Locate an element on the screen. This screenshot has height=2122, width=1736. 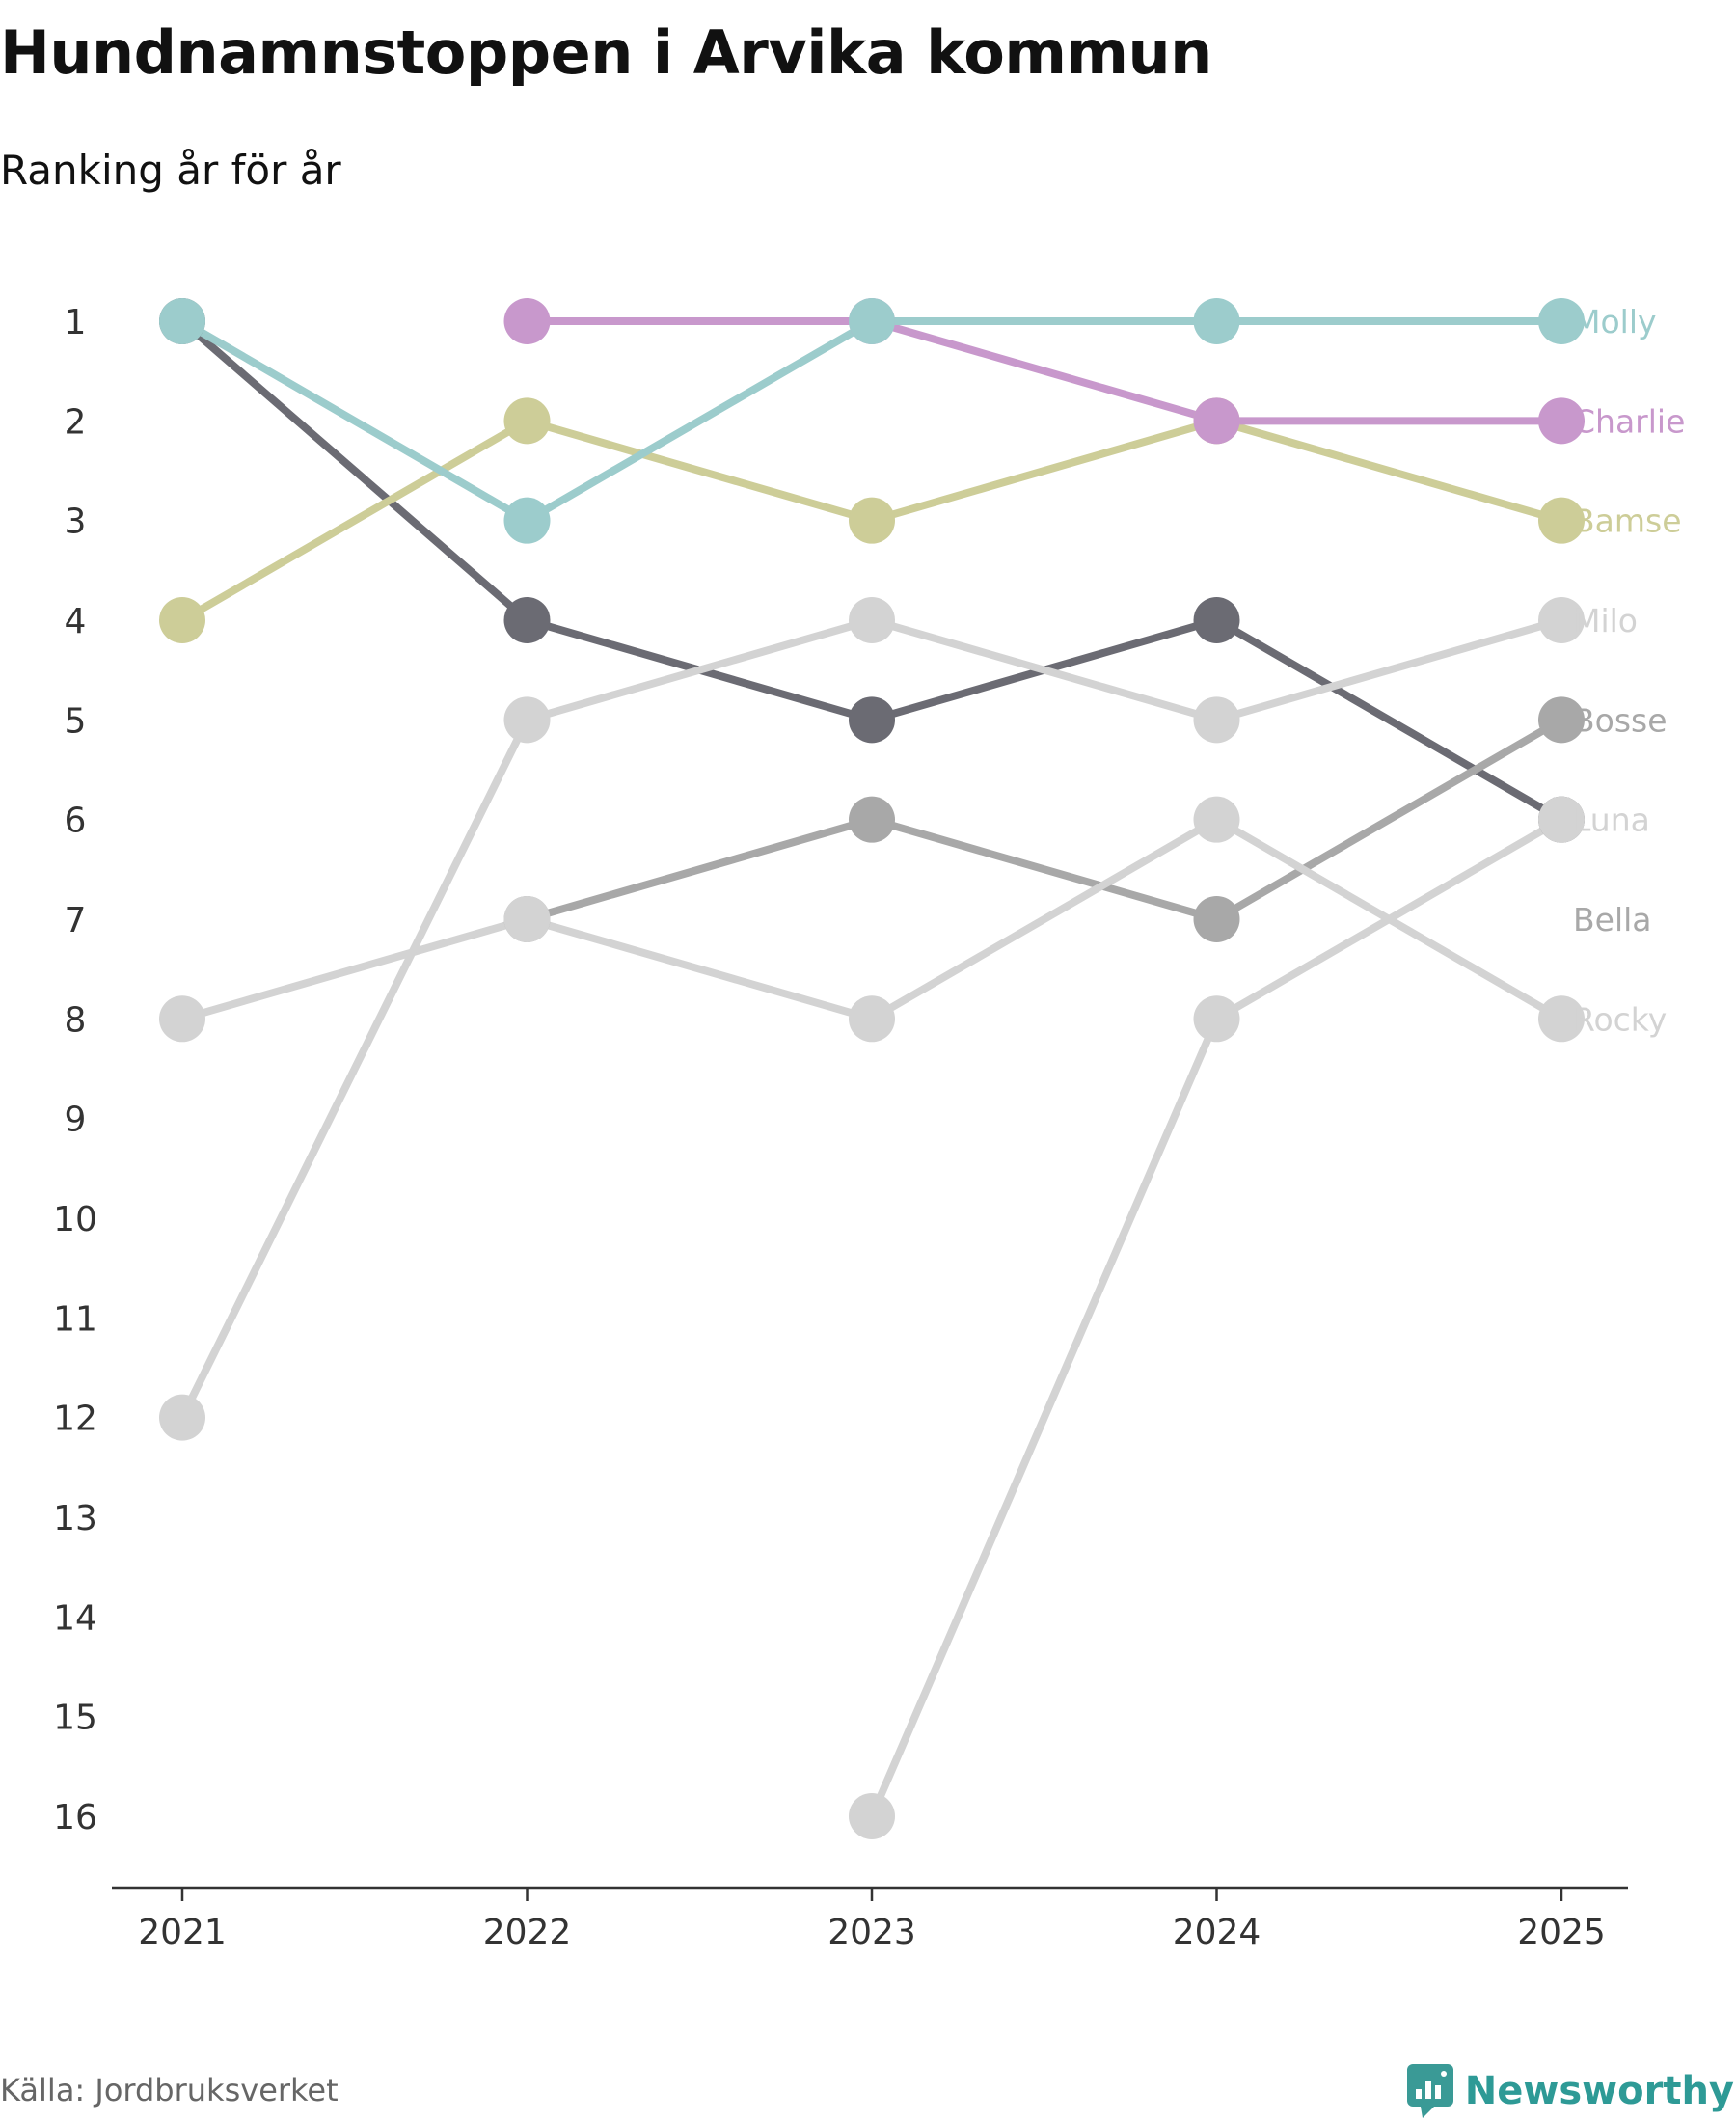
x-tick-label: 2021 is located at coordinates (182, 1933).